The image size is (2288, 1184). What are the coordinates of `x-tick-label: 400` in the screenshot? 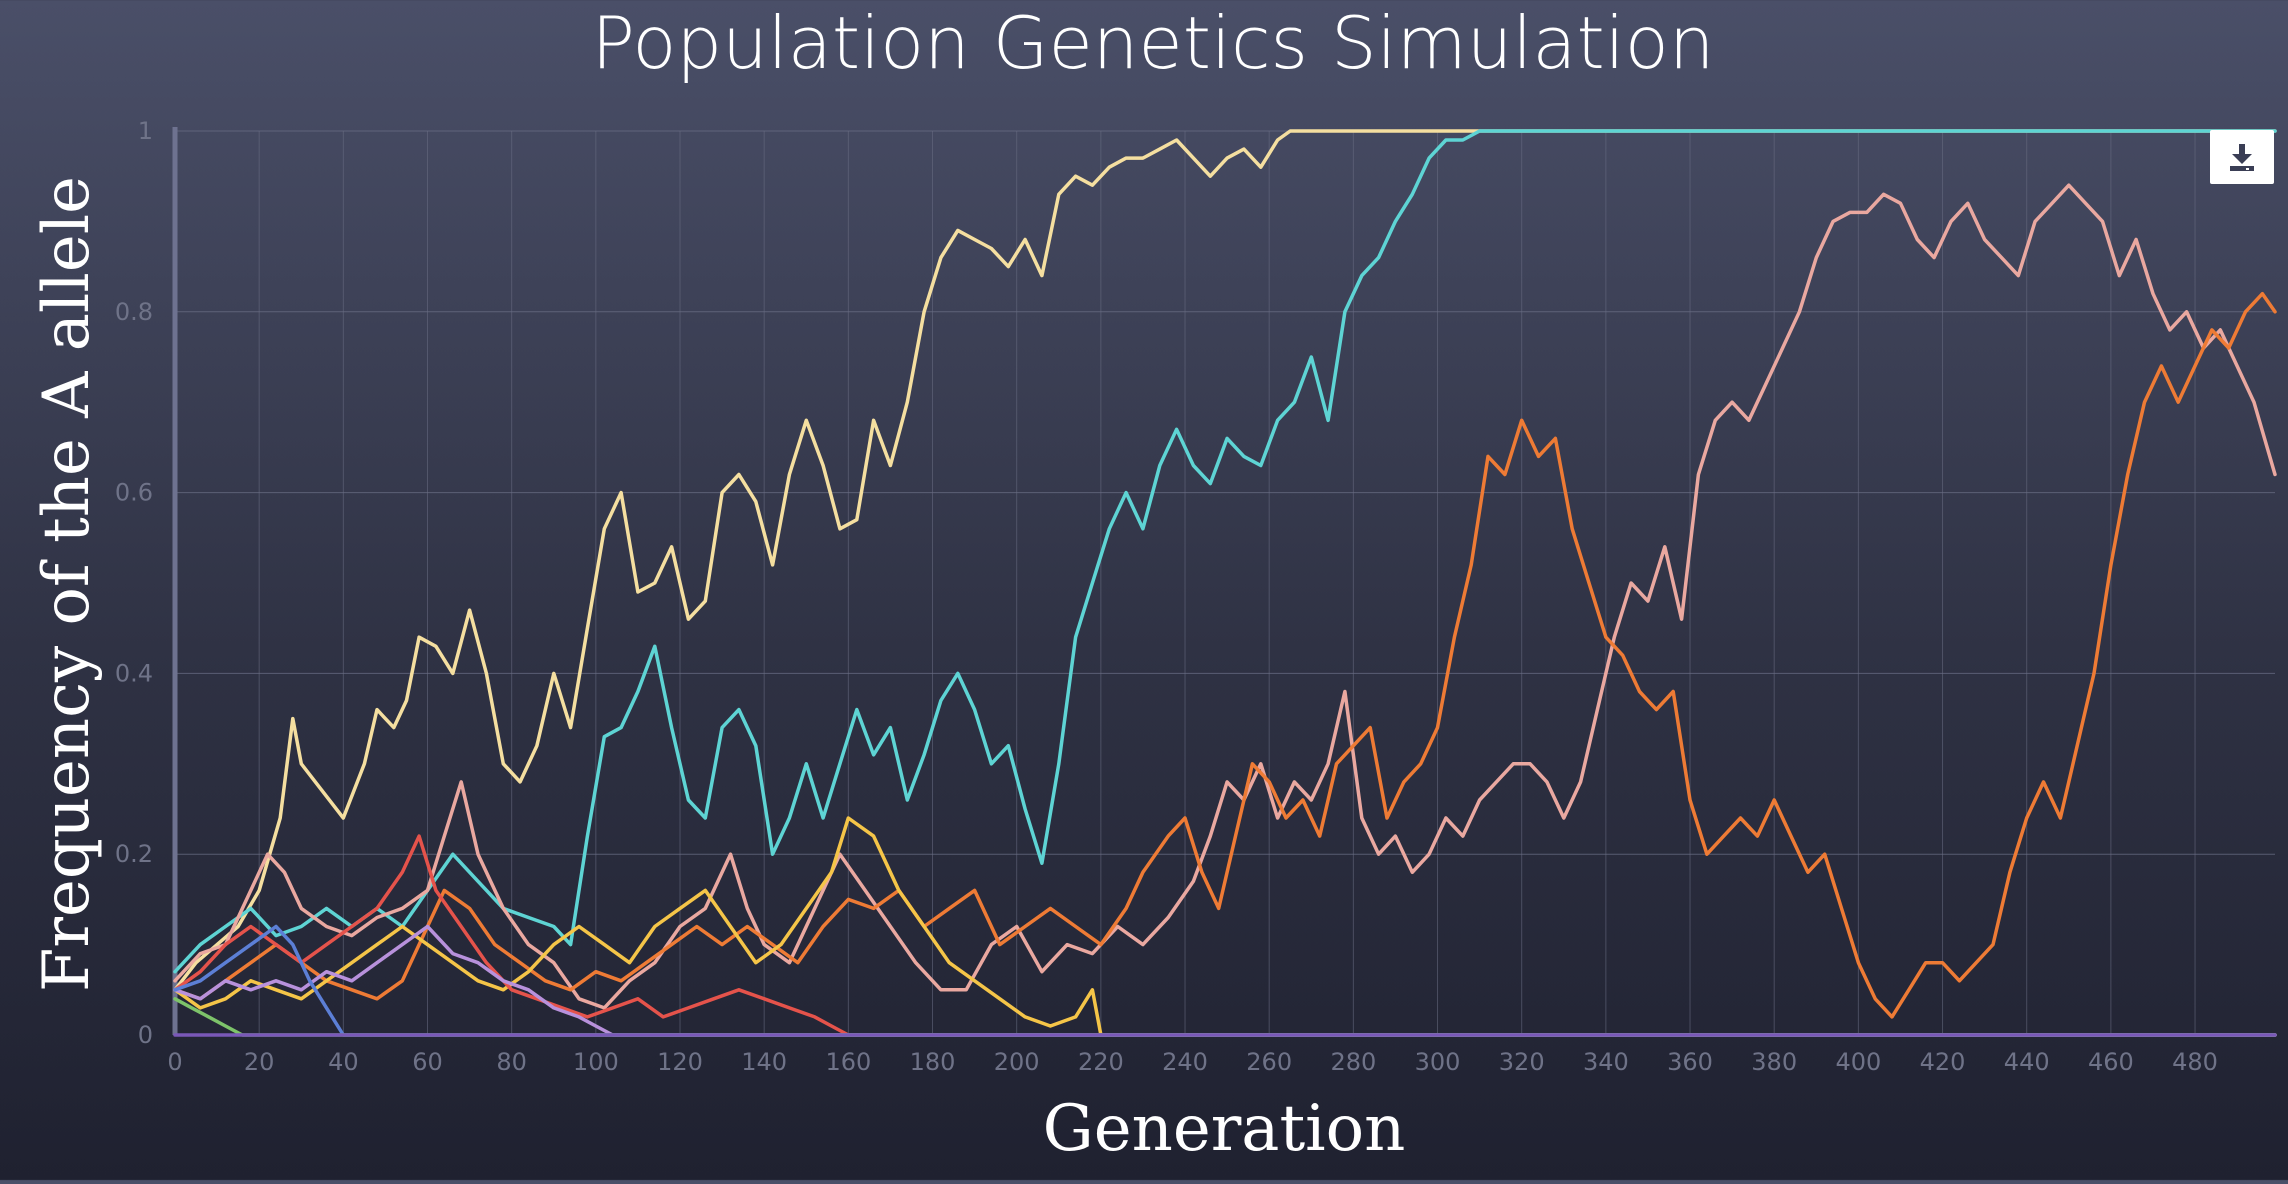 It's located at (1858, 1062).